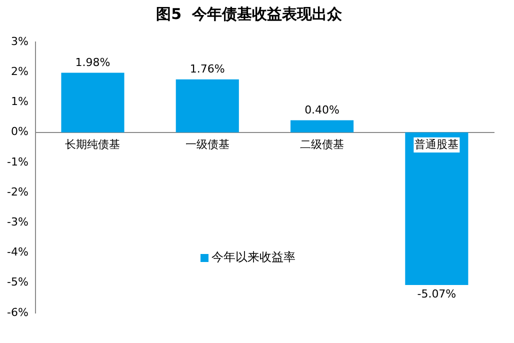 This screenshot has height=343, width=514. Describe the element at coordinates (322, 144) in the screenshot. I see `x-tick-label: 二级债基` at that location.